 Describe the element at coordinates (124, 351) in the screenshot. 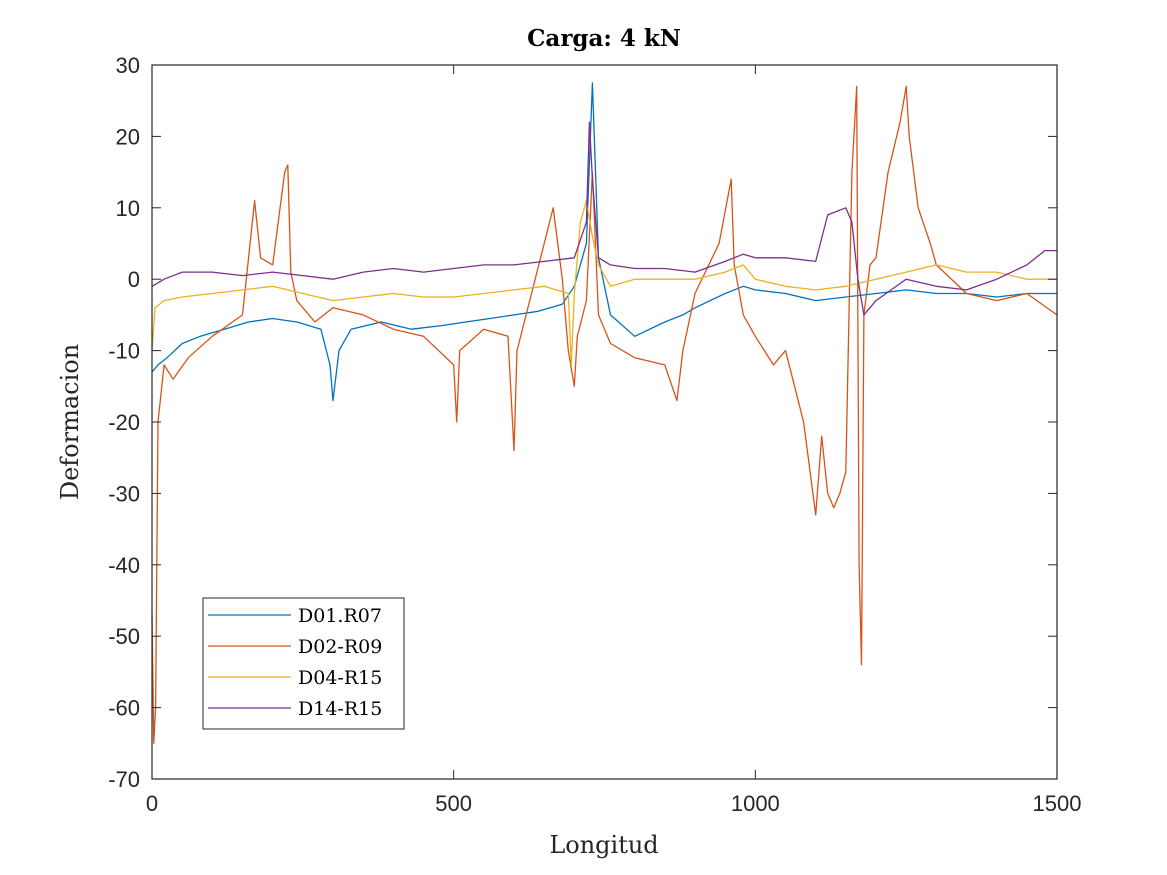

I see `y-tick-label: -10` at that location.